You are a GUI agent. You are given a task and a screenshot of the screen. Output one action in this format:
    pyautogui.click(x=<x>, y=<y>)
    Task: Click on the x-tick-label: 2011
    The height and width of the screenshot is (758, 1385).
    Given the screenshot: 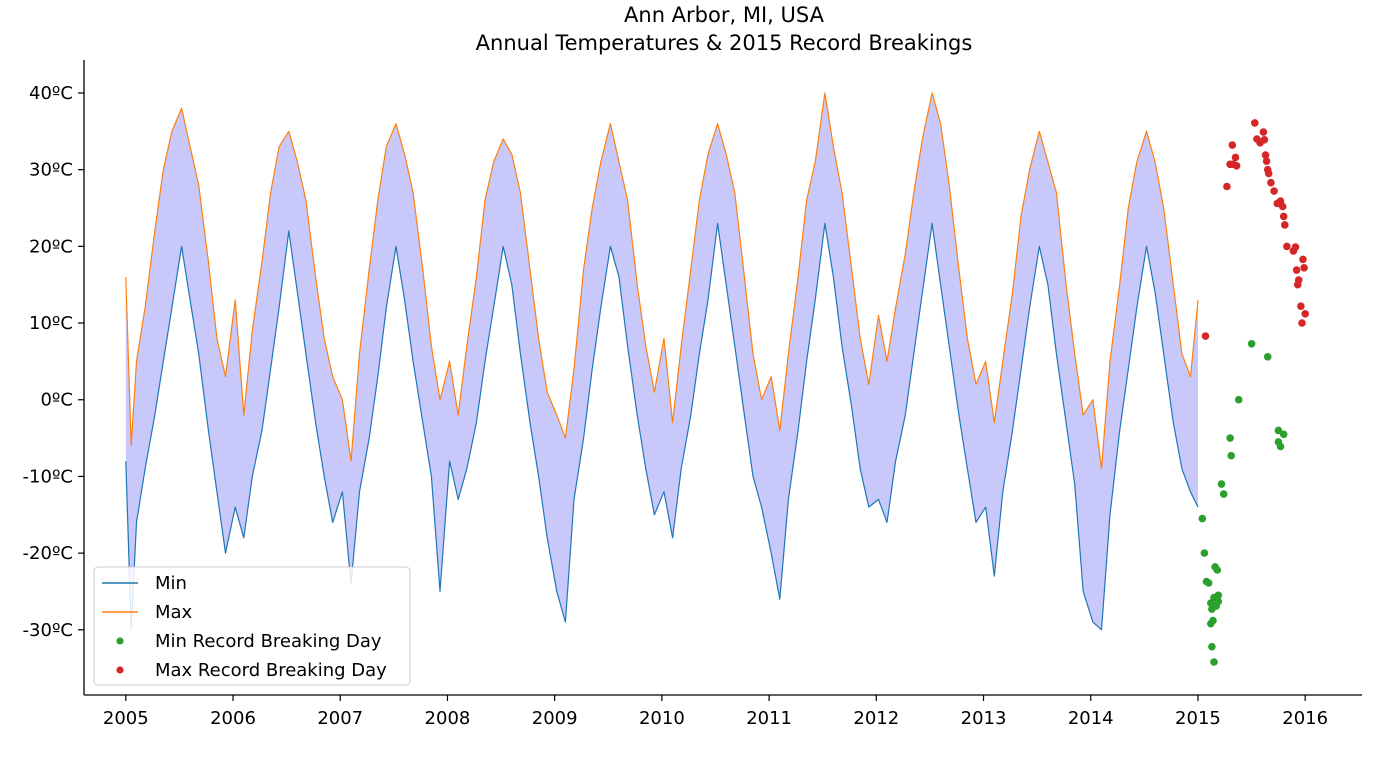 What is the action you would take?
    pyautogui.click(x=769, y=718)
    